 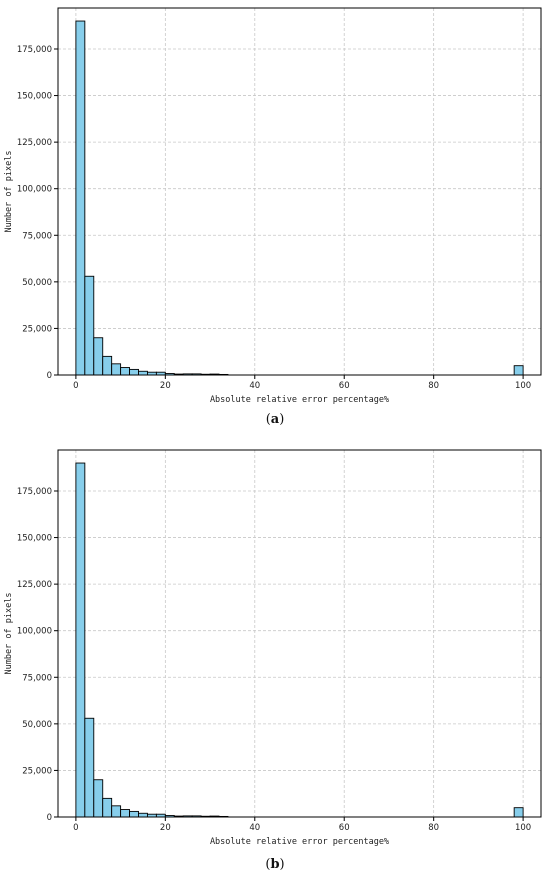 I want to click on caption-b-letter: b, so click(x=275, y=864).